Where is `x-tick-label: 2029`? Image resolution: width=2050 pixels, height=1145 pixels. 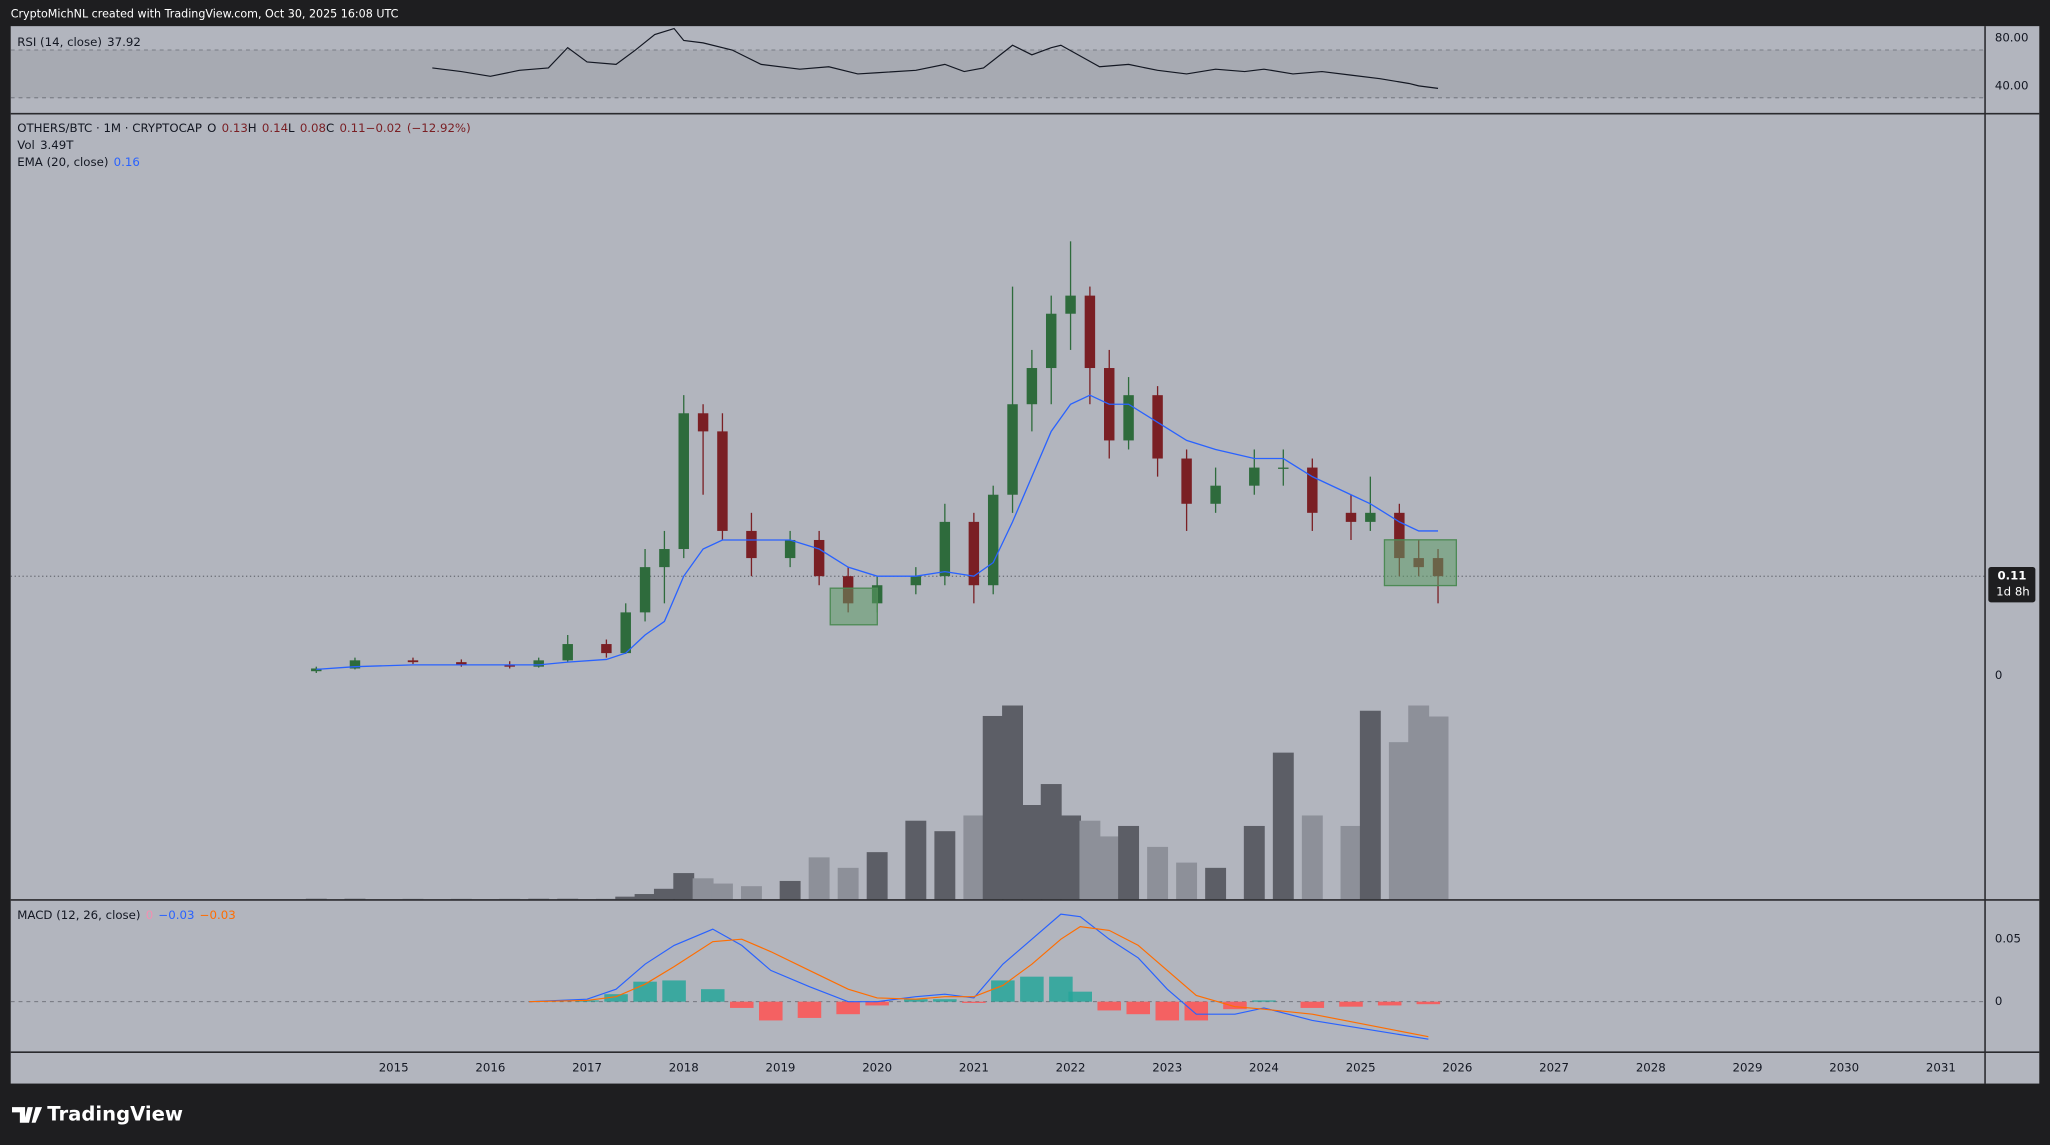
x-tick-label: 2029 is located at coordinates (1748, 1067).